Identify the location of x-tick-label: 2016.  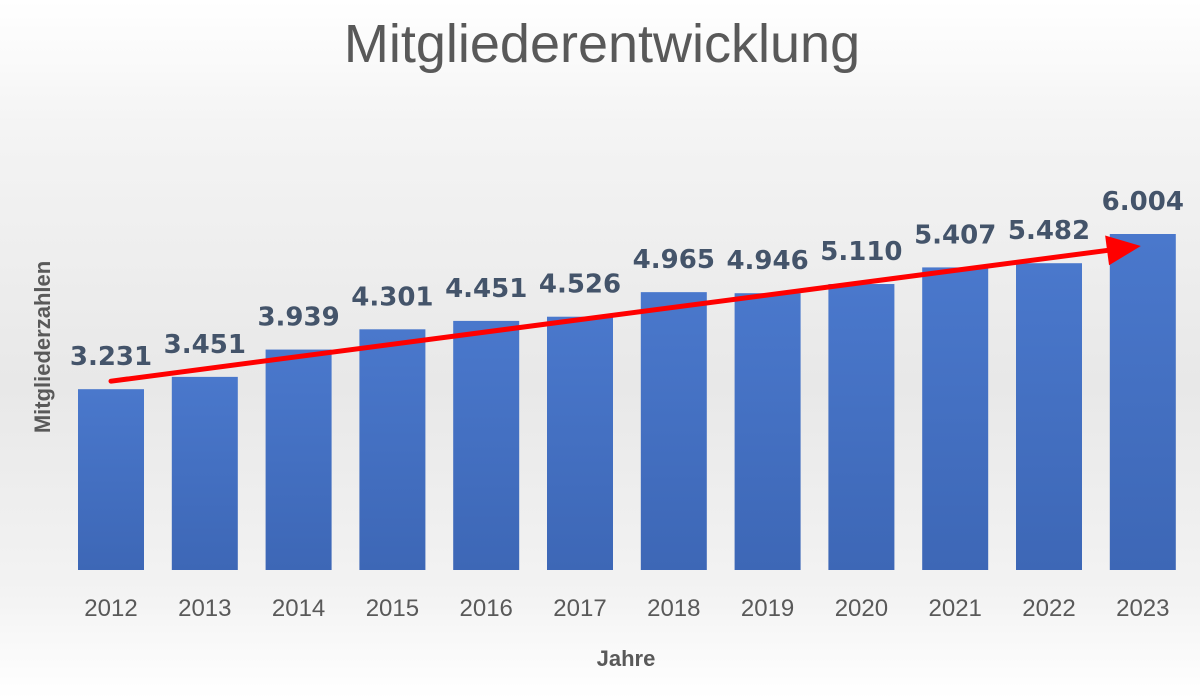
(486, 608).